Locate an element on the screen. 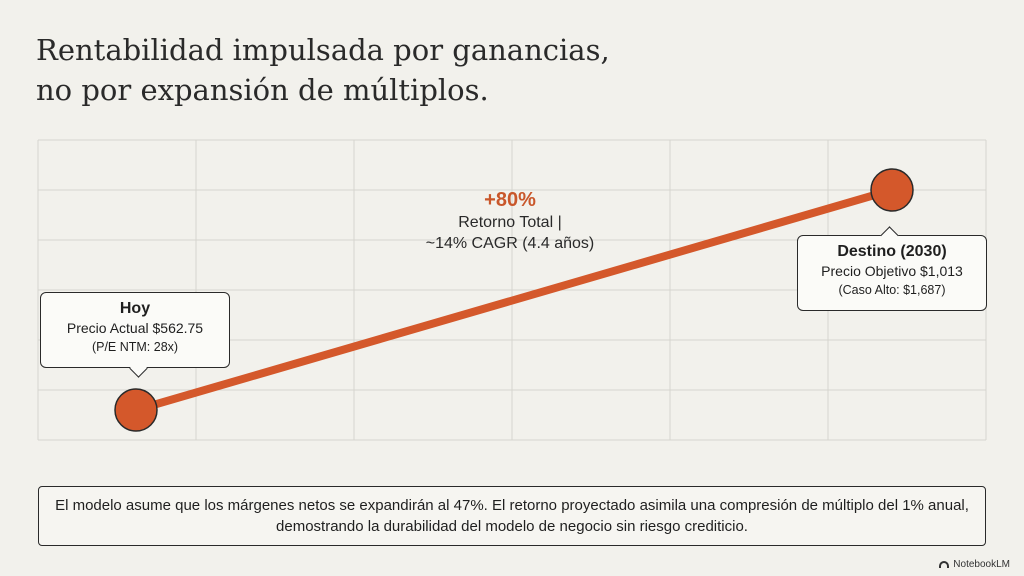  data-point-hoy is located at coordinates (136, 410).